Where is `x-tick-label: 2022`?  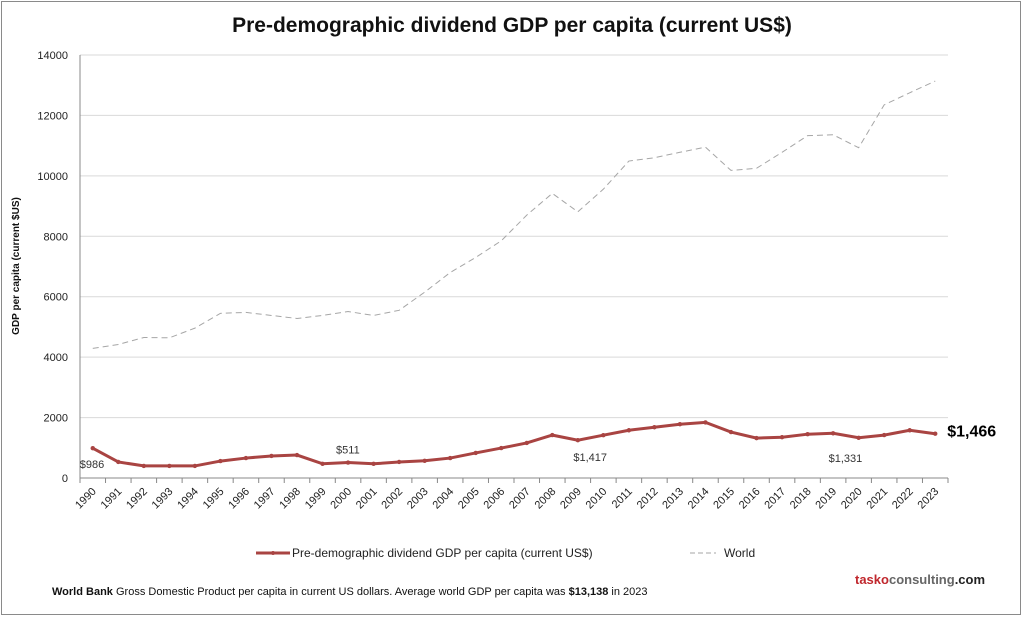
x-tick-label: 2022 is located at coordinates (903, 499).